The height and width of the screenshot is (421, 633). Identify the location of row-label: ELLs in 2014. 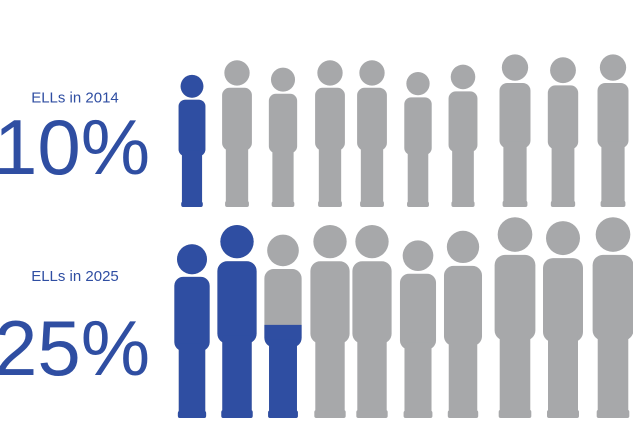
(75, 98).